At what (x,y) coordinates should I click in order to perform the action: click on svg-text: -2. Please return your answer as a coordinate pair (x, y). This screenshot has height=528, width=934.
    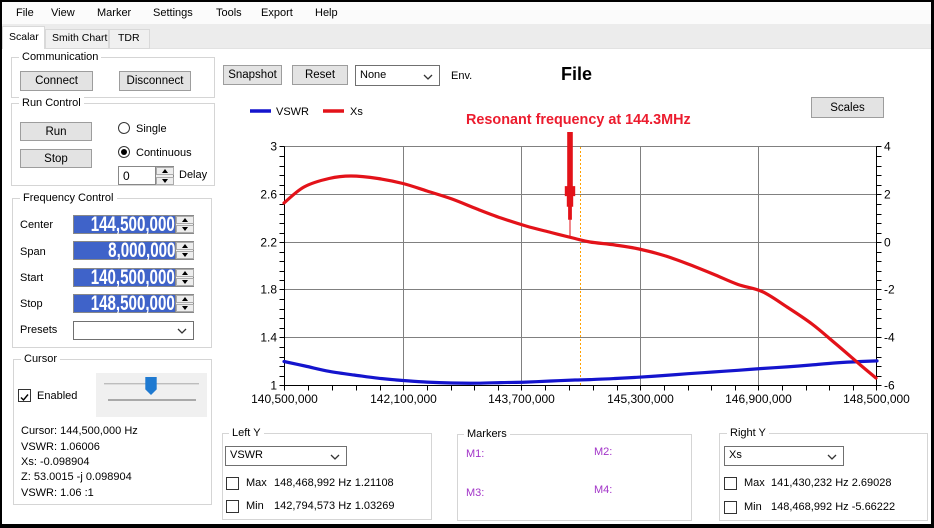
    Looking at the image, I should click on (889, 290).